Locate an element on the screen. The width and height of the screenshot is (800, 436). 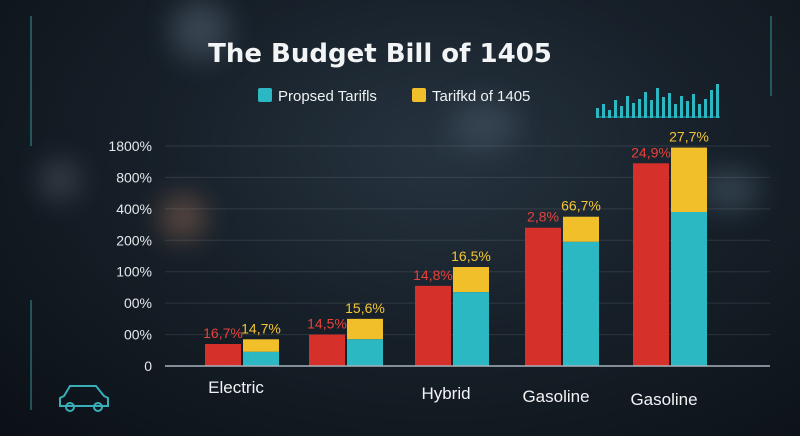
yellow-data-label: 16,5% is located at coordinates (471, 256).